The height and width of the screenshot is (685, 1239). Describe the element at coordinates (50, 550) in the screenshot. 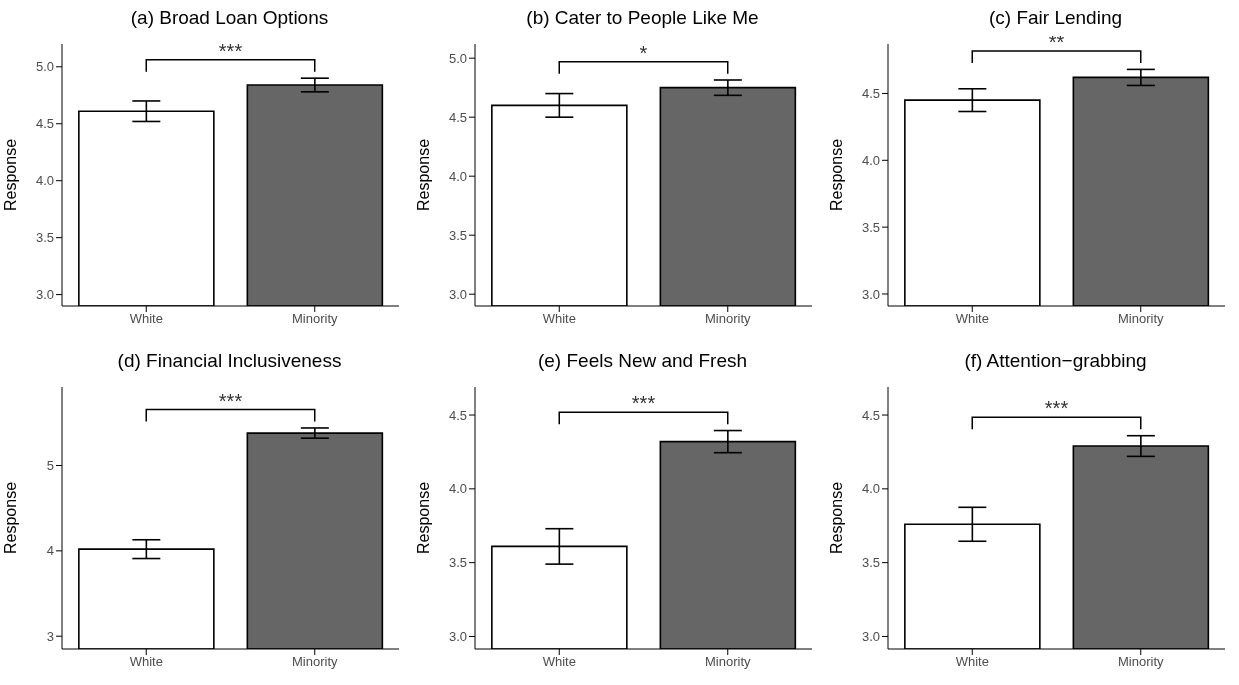

I see `y-tick-label: 4` at that location.